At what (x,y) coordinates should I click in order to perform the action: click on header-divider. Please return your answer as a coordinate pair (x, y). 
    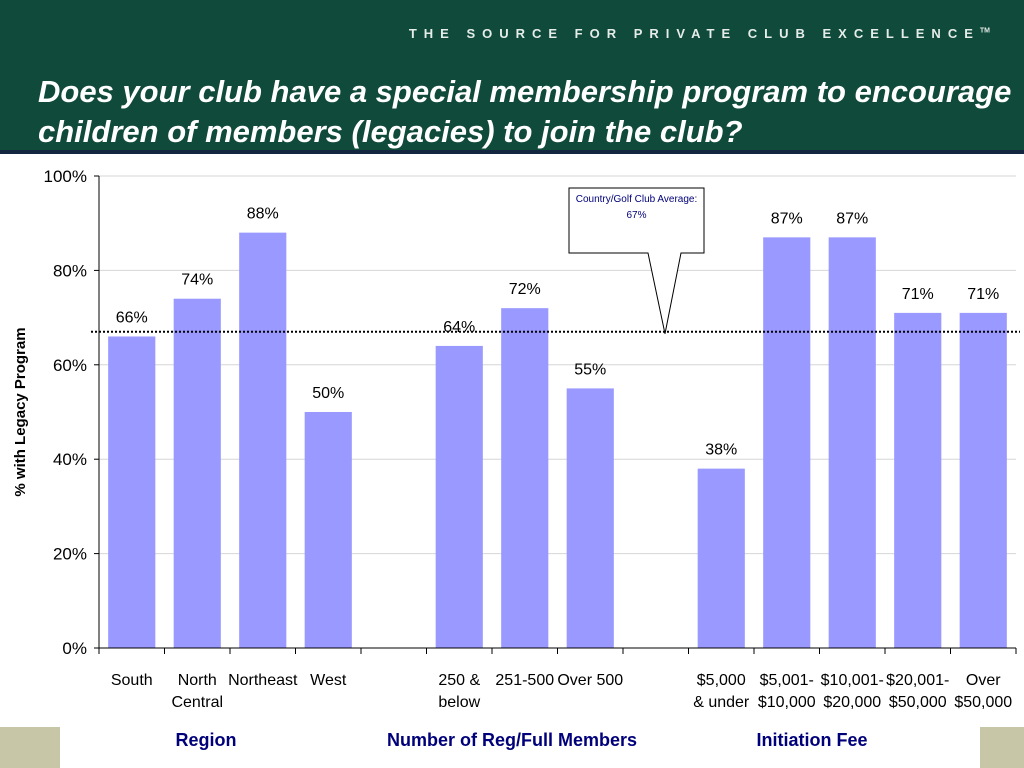
    Looking at the image, I should click on (512, 152).